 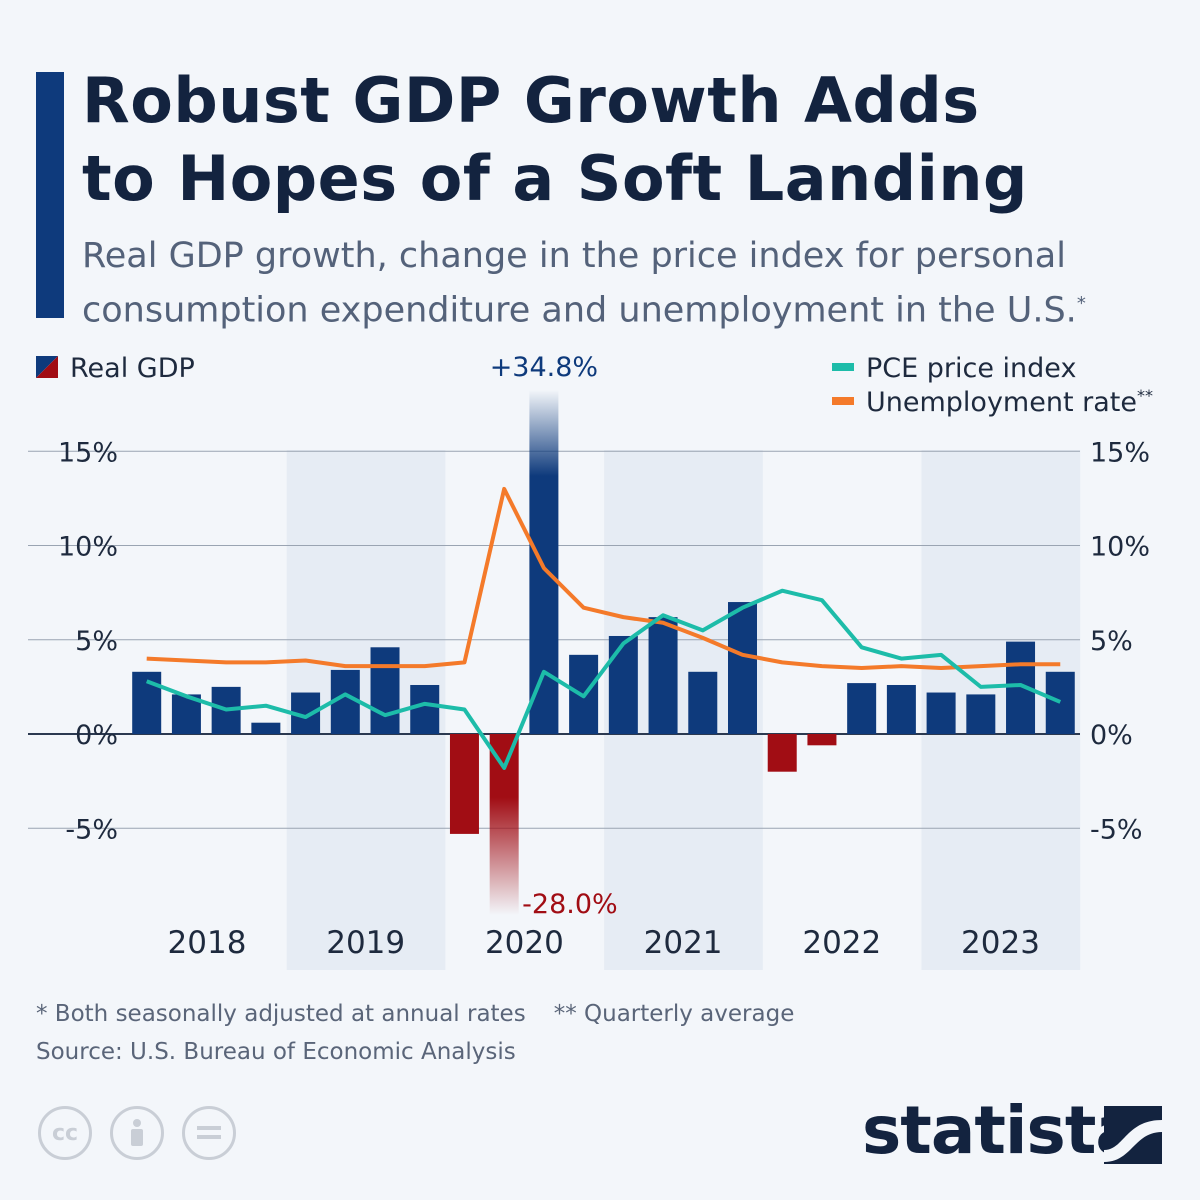 What do you see at coordinates (841, 943) in the screenshot?
I see `year-label: 2022` at bounding box center [841, 943].